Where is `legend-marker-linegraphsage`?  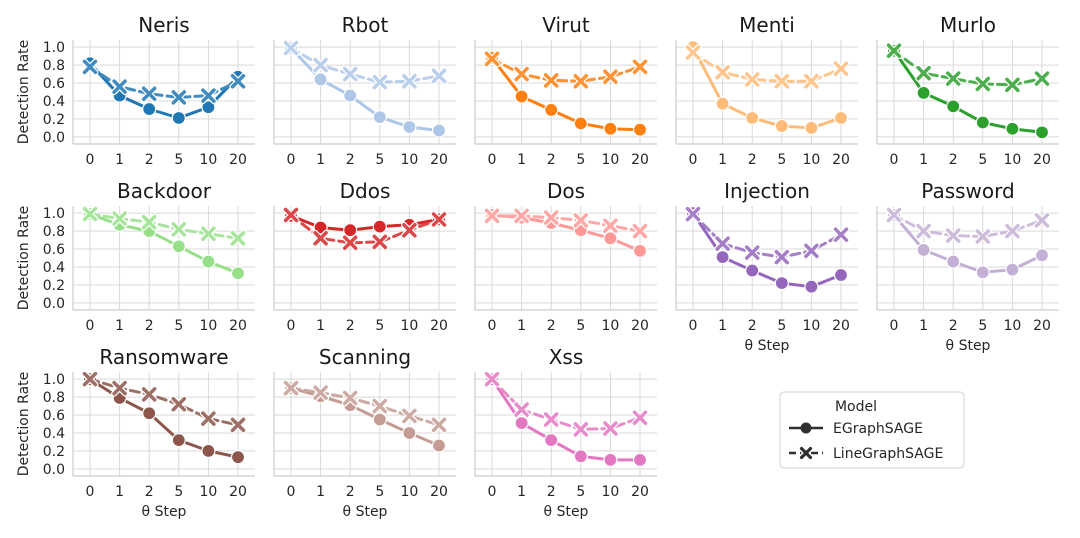 legend-marker-linegraphsage is located at coordinates (806, 453).